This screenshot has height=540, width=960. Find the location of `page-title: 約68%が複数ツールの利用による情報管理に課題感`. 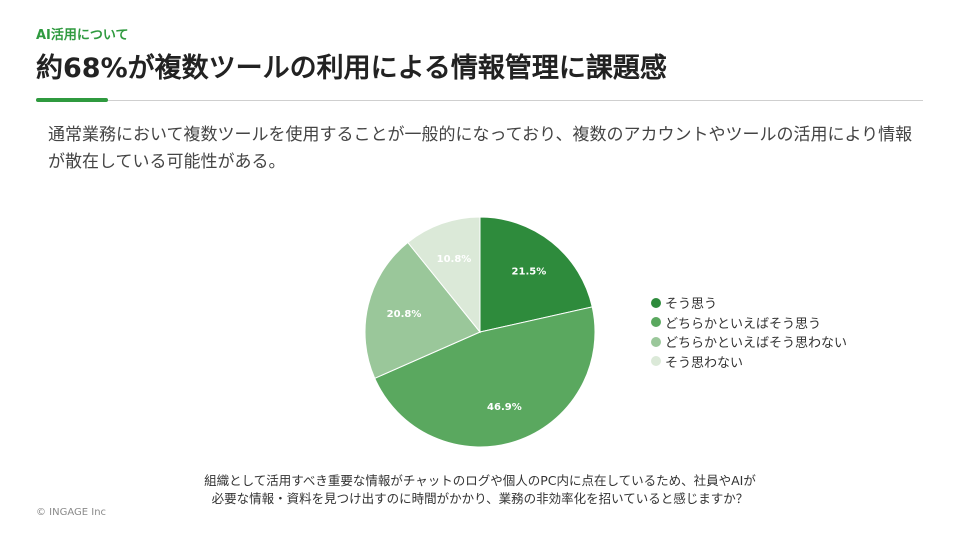

page-title: 約68%が複数ツールの利用による情報管理に課題感 is located at coordinates (351, 68).